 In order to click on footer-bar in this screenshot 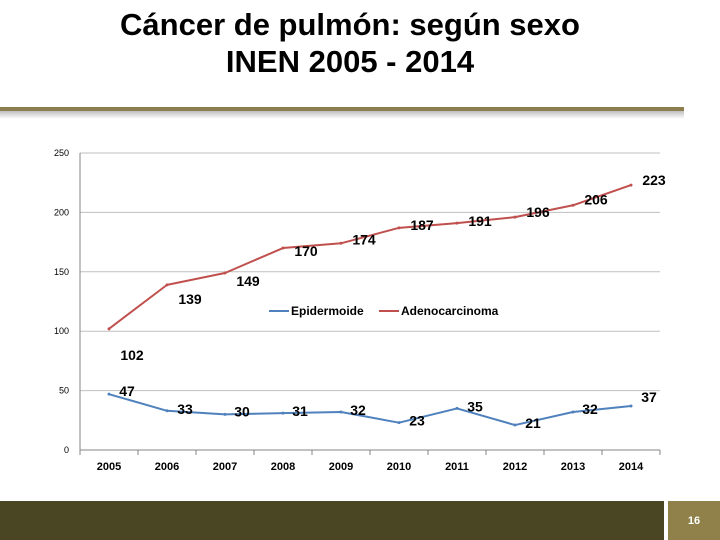, I will do `click(332, 520)`.